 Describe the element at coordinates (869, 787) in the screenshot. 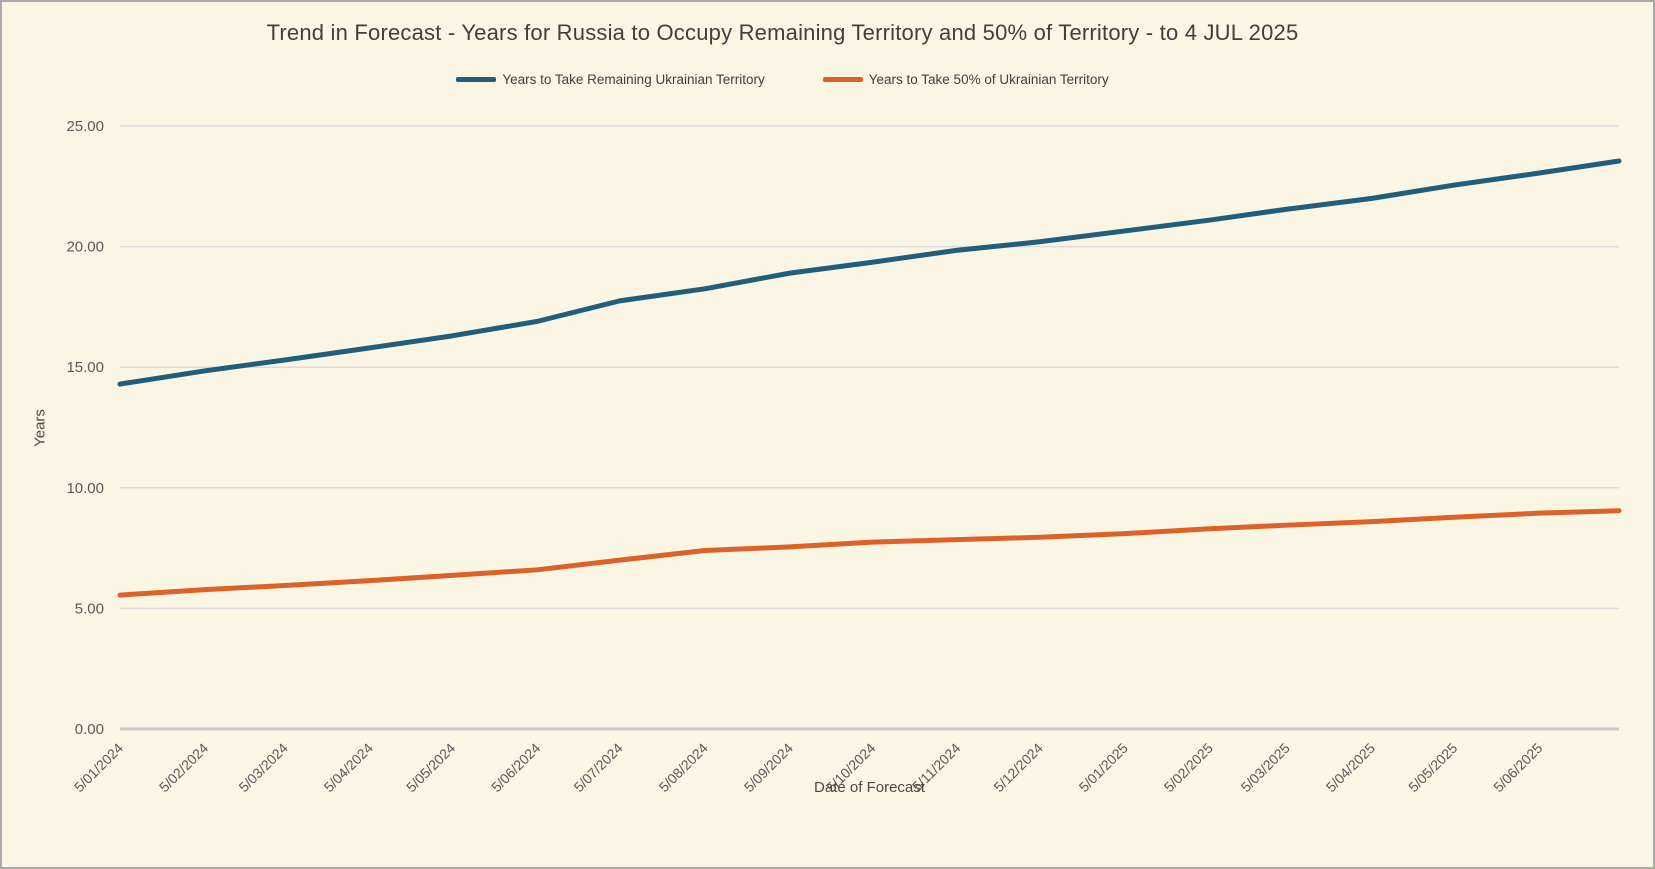

I see `x-axis-title: Date of Forecast` at that location.